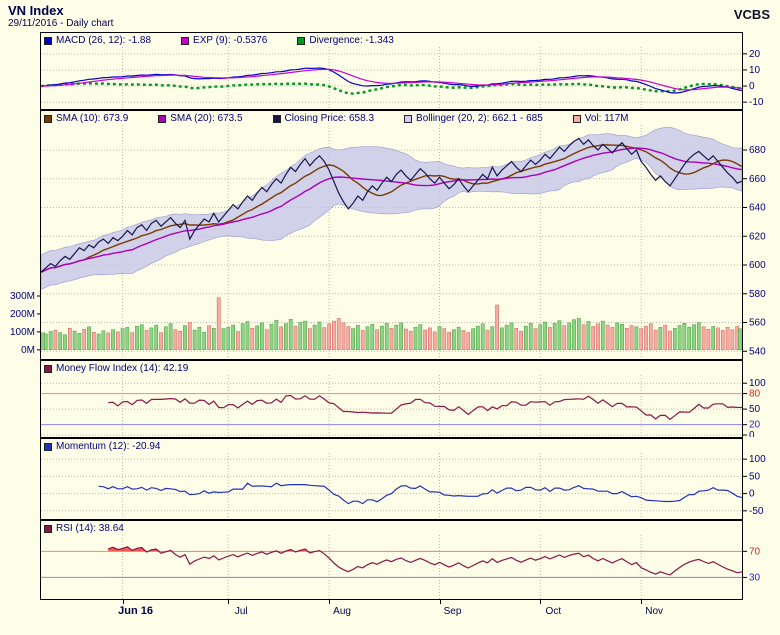 The width and height of the screenshot is (780, 635). I want to click on y-tick-label: 560, so click(757, 323).